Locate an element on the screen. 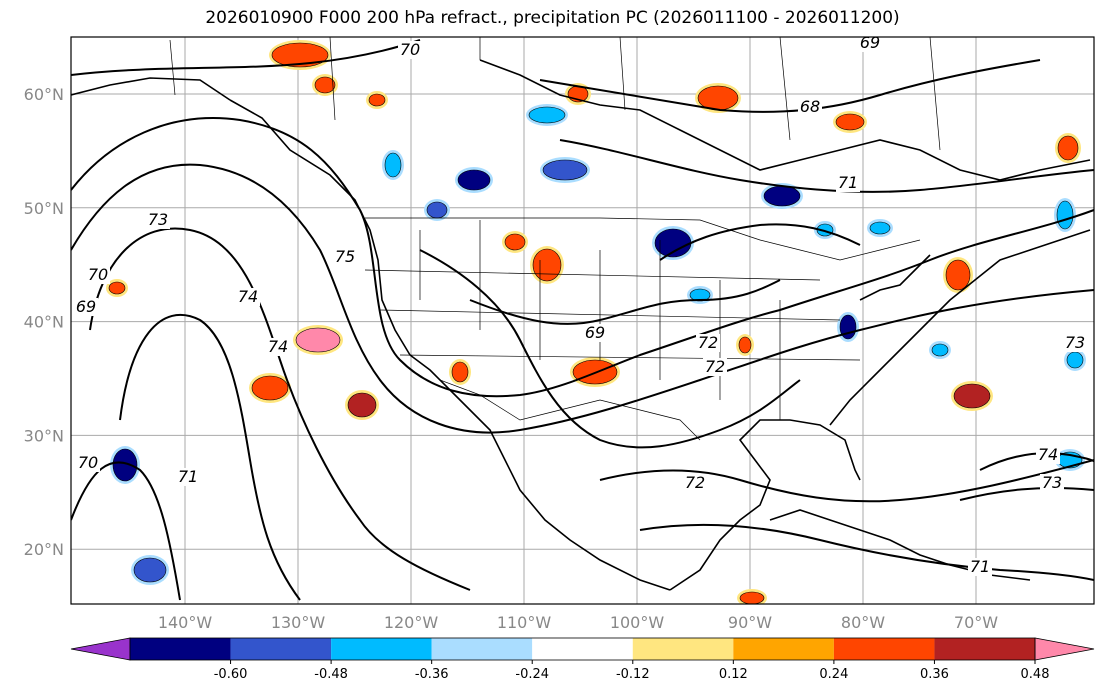 The width and height of the screenshot is (1105, 698). contour-label: 75 is located at coordinates (345, 256).